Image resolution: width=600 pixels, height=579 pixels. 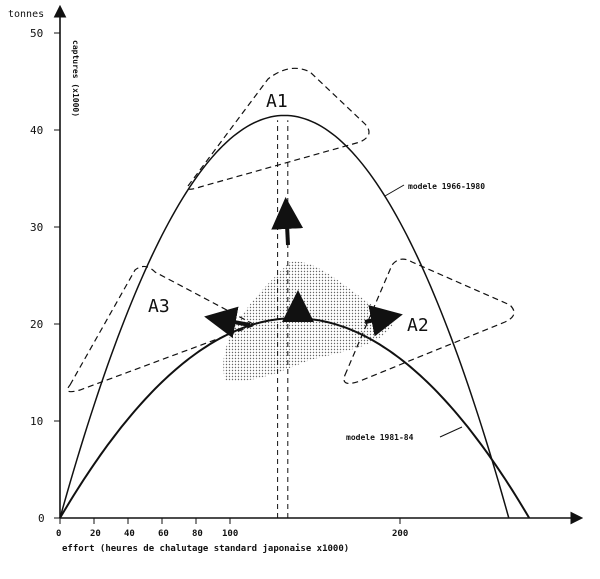 What do you see at coordinates (278, 128) in the screenshot?
I see `a1-region` at bounding box center [278, 128].